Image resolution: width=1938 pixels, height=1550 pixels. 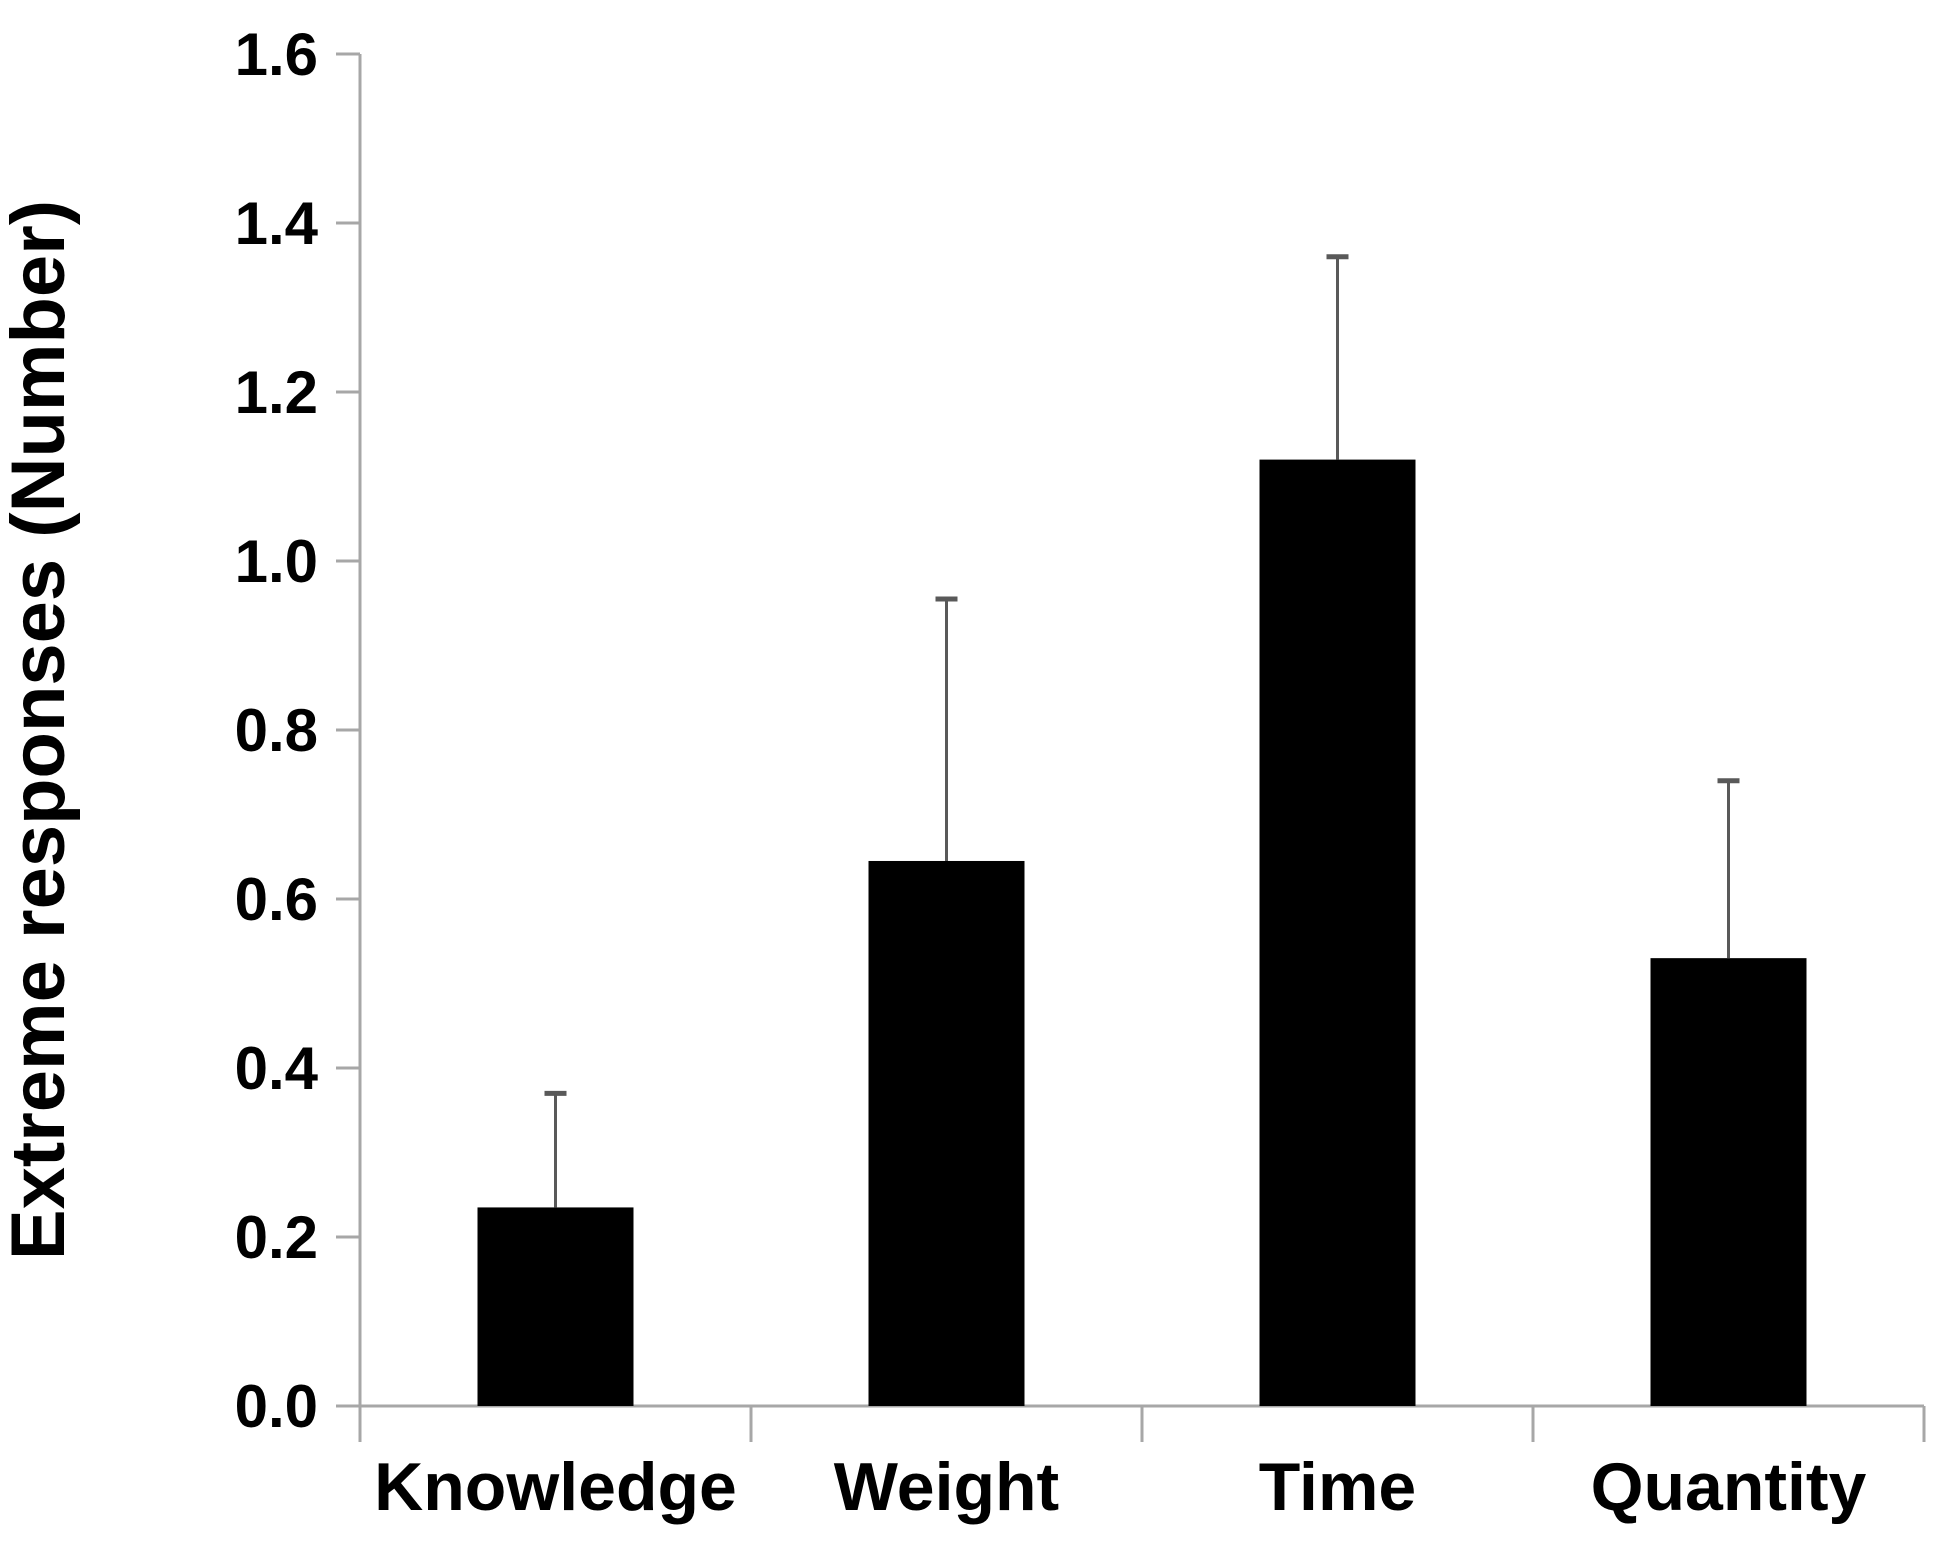 What do you see at coordinates (276, 561) in the screenshot?
I see `y-tick-label: 1.0` at bounding box center [276, 561].